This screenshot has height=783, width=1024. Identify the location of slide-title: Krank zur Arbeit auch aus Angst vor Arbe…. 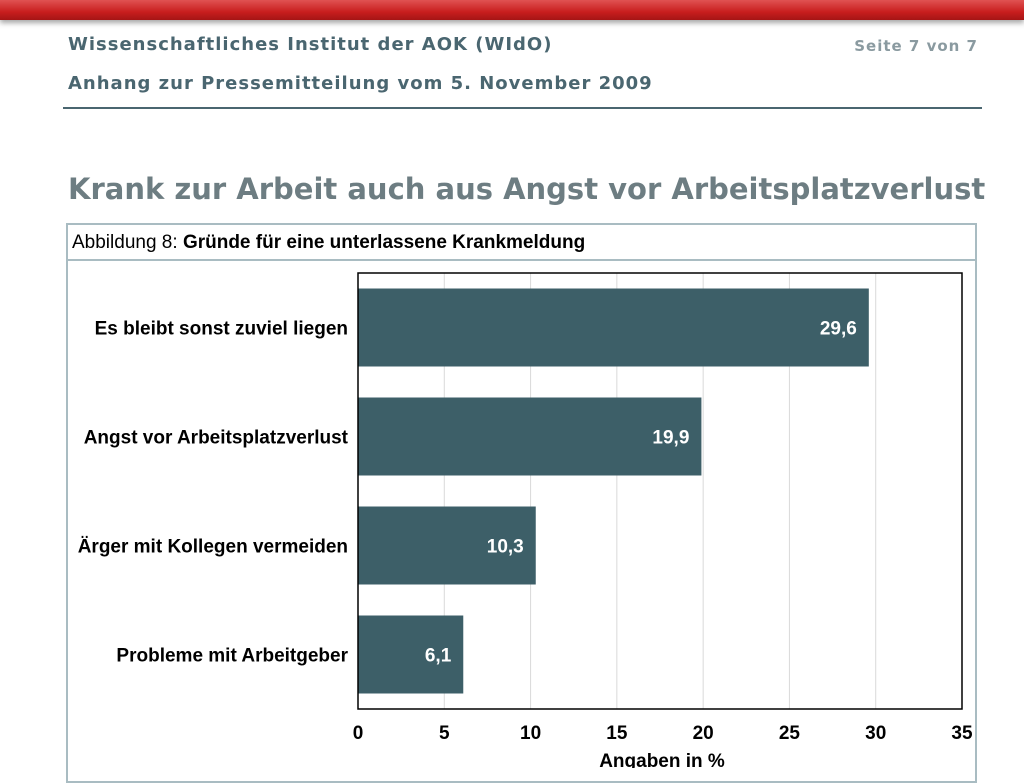
(527, 189).